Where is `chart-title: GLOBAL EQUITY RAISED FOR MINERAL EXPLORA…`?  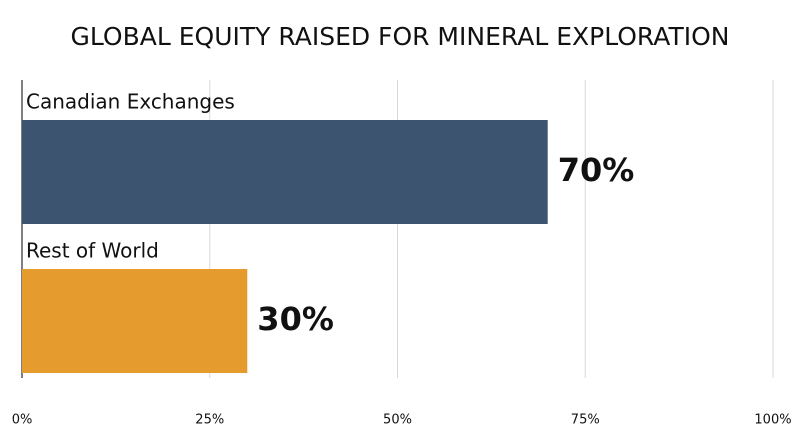
chart-title: GLOBAL EQUITY RAISED FOR MINERAL EXPLORA… is located at coordinates (400, 36).